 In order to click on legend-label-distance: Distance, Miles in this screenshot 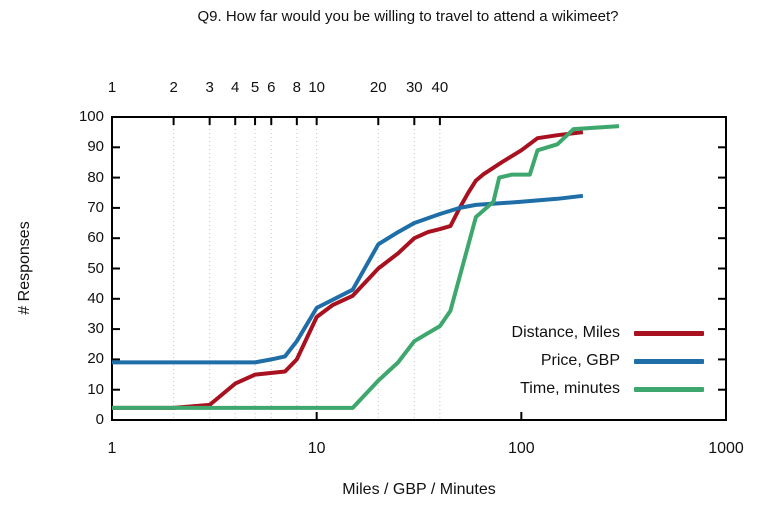, I will do `click(565, 332)`.